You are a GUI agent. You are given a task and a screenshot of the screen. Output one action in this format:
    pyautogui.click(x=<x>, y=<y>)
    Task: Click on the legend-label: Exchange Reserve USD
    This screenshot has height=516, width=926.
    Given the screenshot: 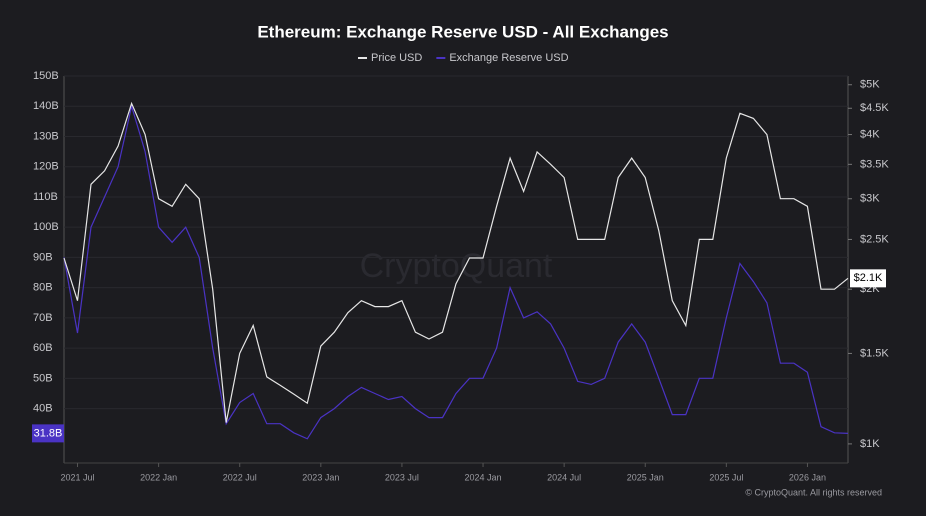 What is the action you would take?
    pyautogui.click(x=508, y=58)
    